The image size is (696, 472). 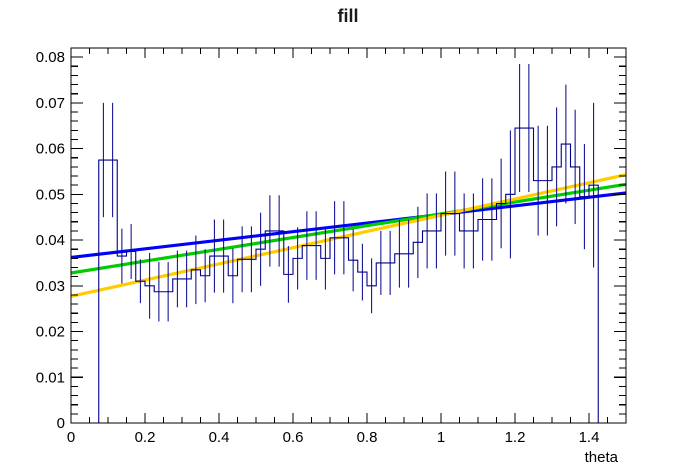 I want to click on y-tick-label: 0.03, so click(x=50, y=286).